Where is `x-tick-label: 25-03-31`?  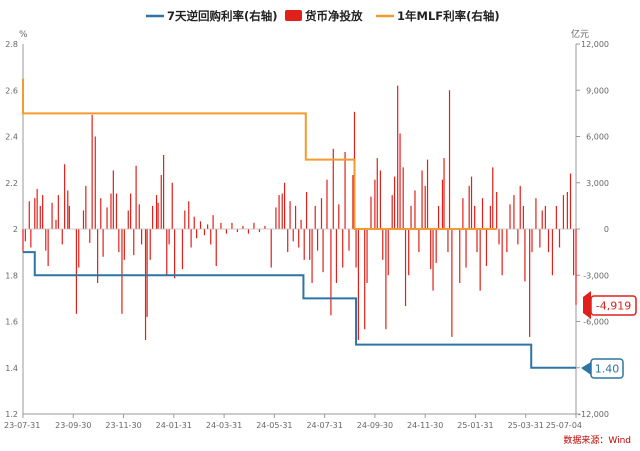
x-tick-label: 25-03-31 is located at coordinates (526, 425).